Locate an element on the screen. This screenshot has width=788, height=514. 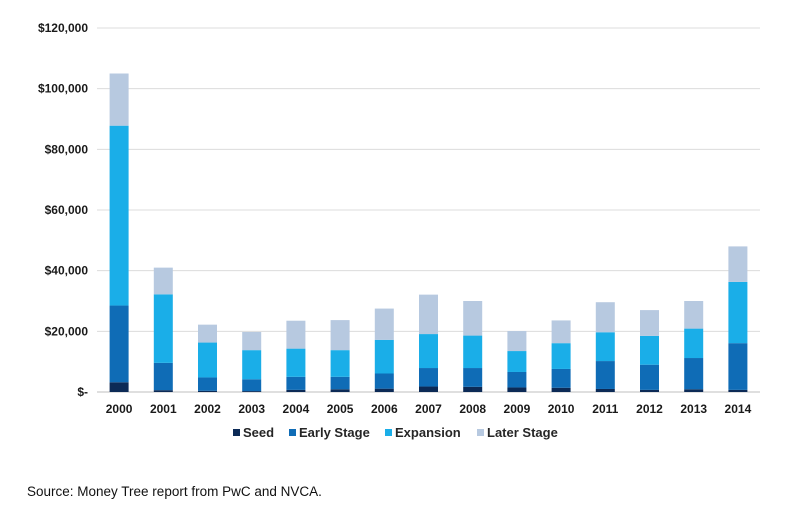
x-tick-label: 2012 is located at coordinates (649, 409).